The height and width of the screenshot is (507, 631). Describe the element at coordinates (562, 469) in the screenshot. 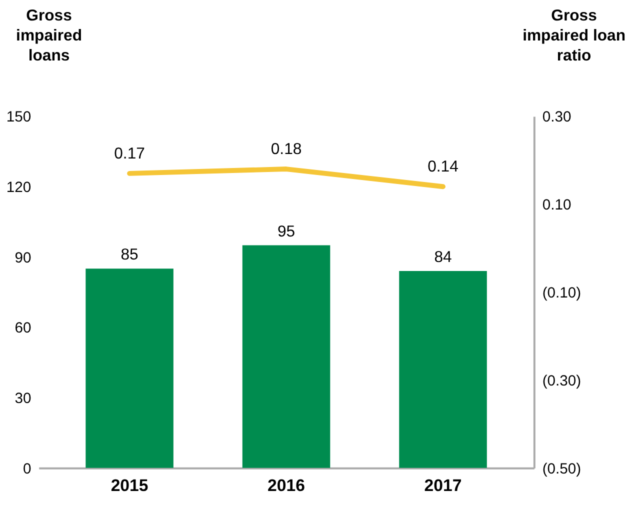

I see `y2-tick-label: (0.50)` at that location.